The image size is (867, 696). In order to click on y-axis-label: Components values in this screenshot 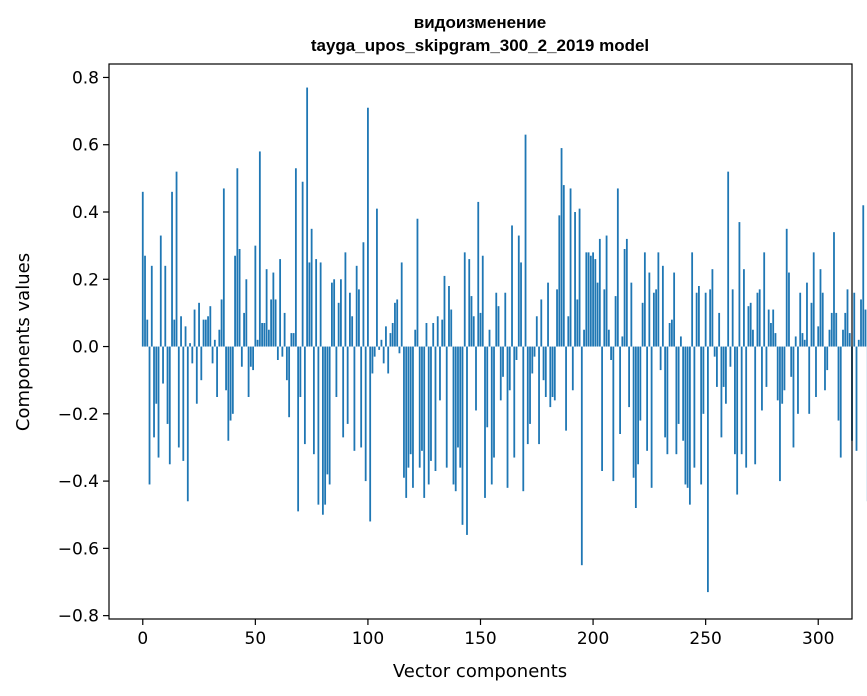, I will do `click(23, 342)`.